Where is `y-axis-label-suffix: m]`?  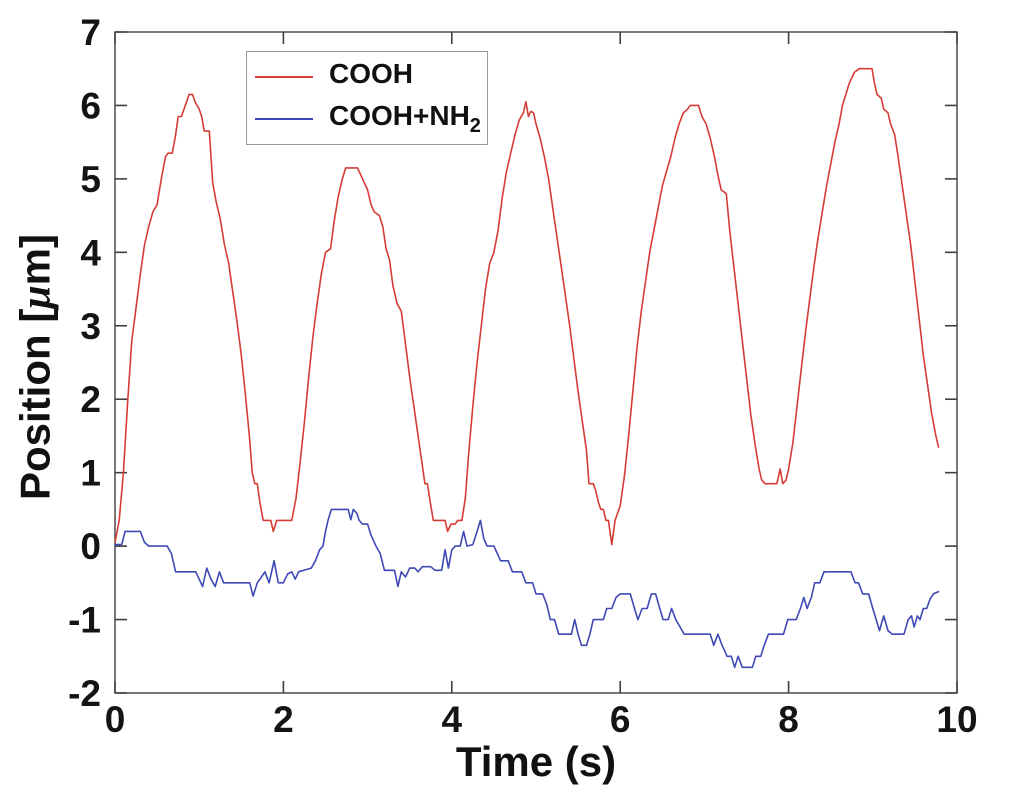 y-axis-label-suffix: m] is located at coordinates (35, 259).